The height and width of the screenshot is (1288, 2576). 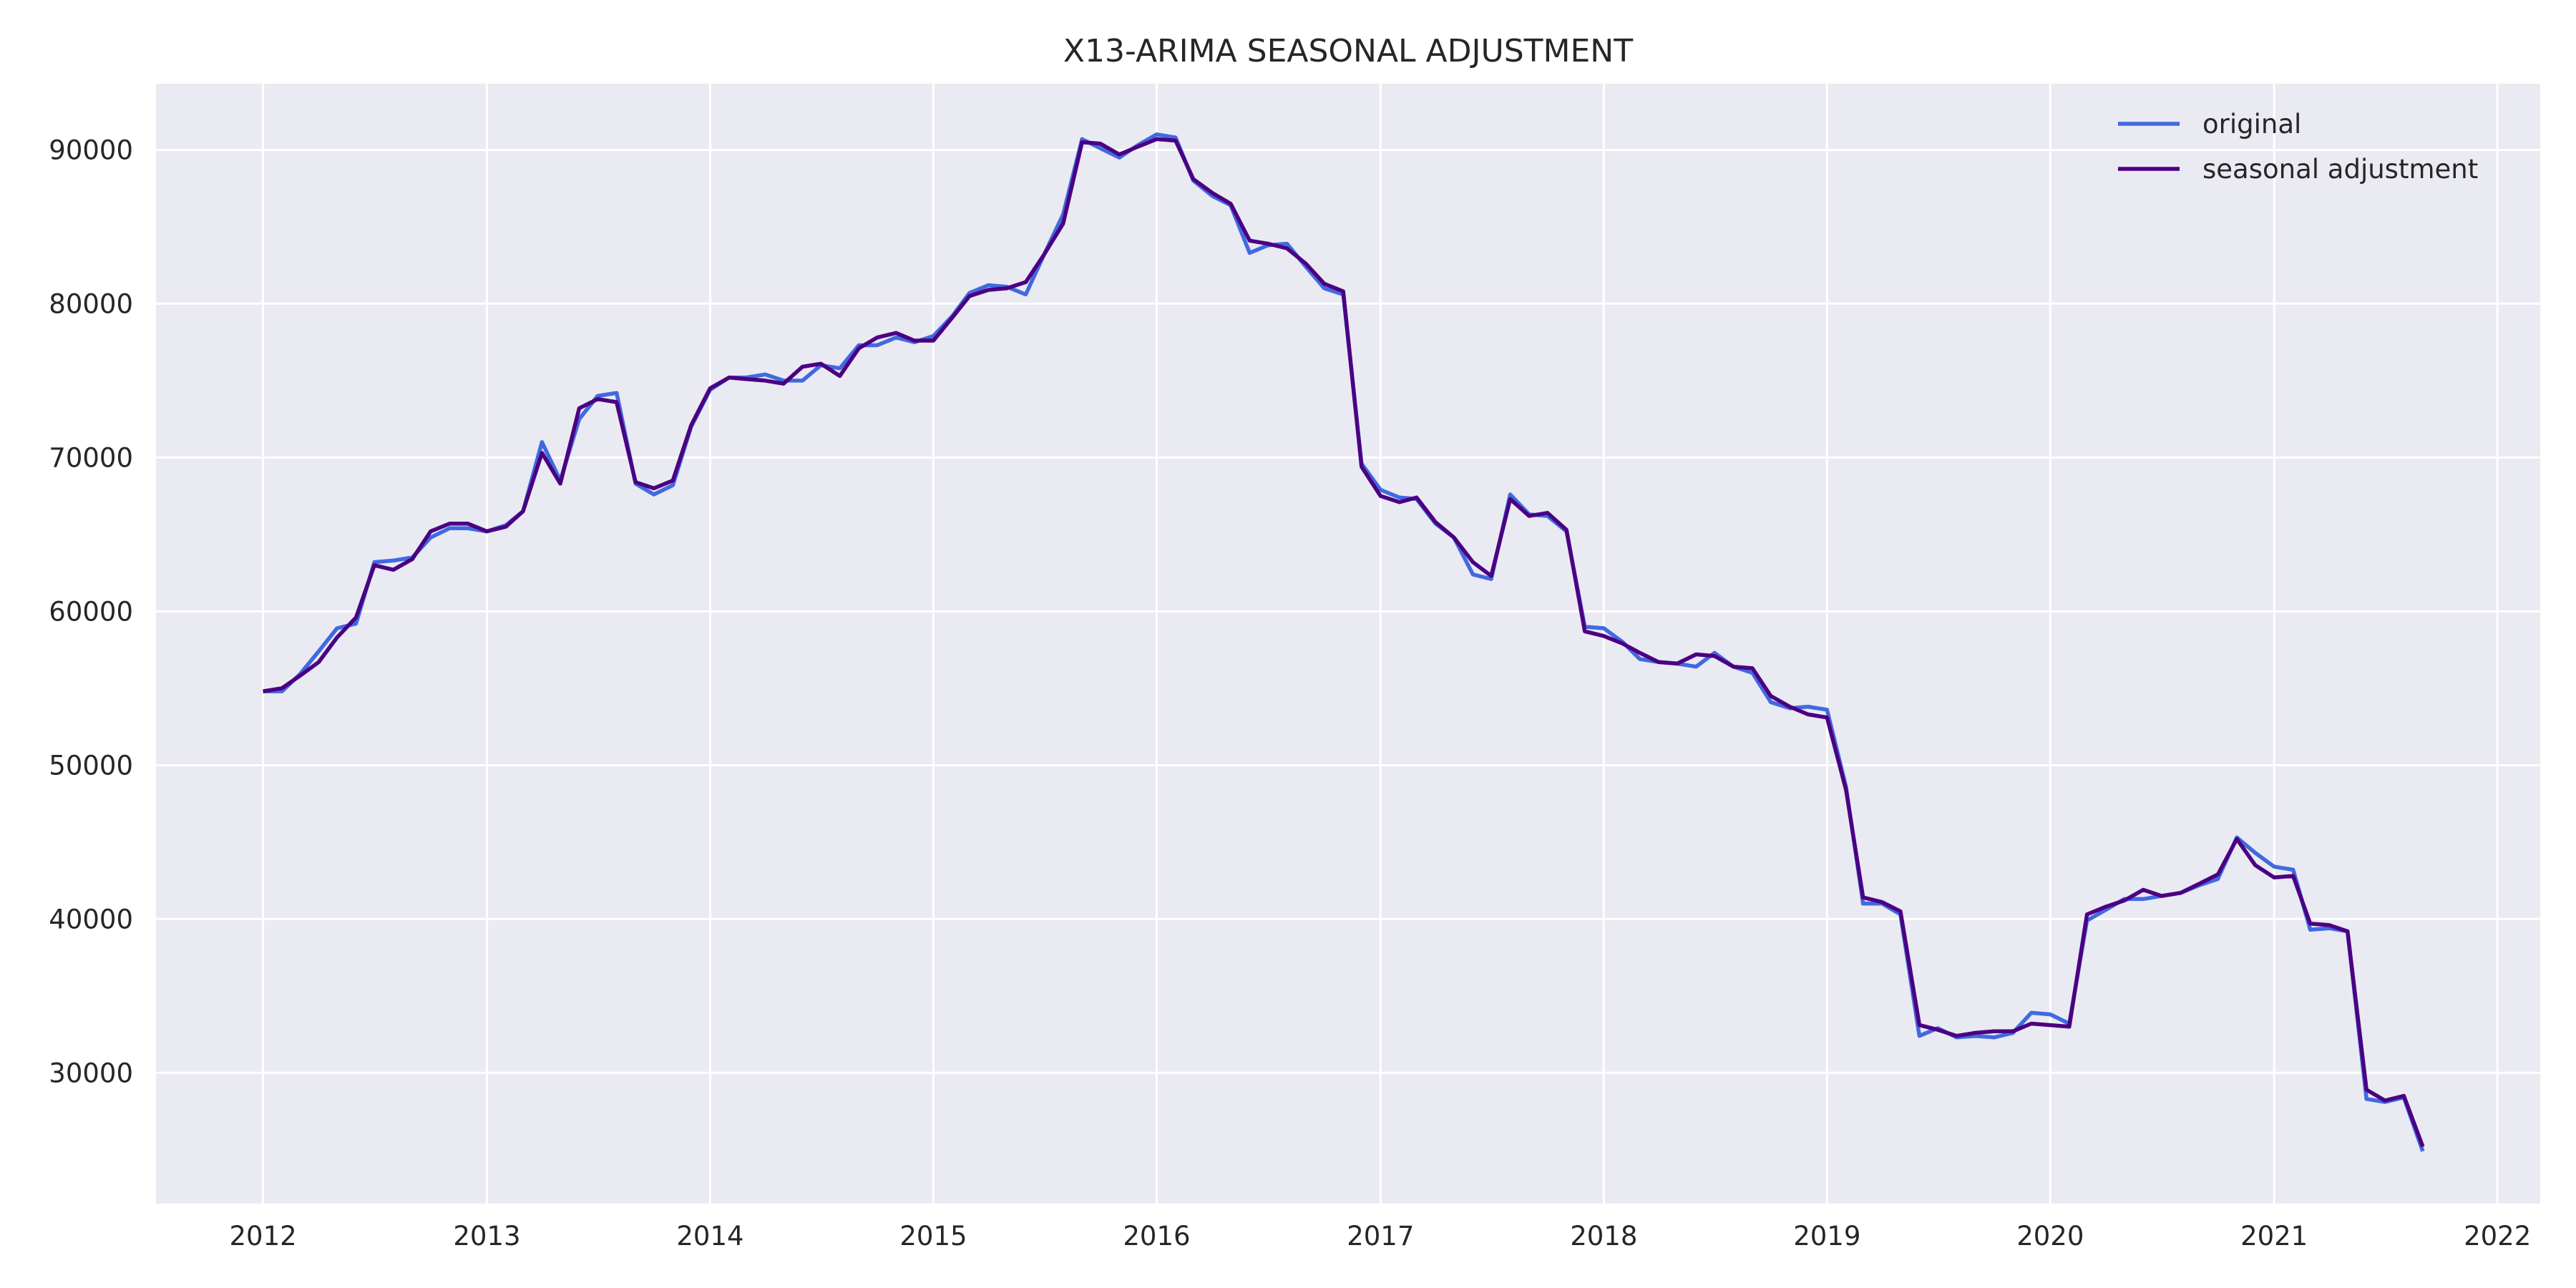 What do you see at coordinates (2050, 1236) in the screenshot?
I see `x-tick-label: 2020` at bounding box center [2050, 1236].